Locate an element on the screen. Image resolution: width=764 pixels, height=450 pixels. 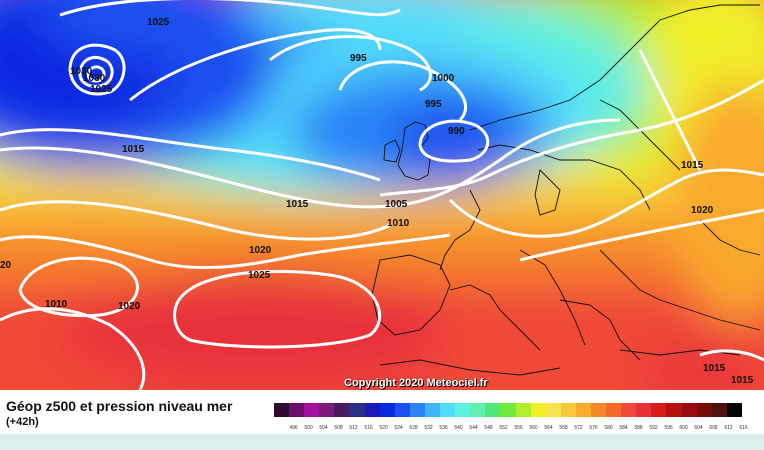
scale-label: 588 is located at coordinates (638, 428).